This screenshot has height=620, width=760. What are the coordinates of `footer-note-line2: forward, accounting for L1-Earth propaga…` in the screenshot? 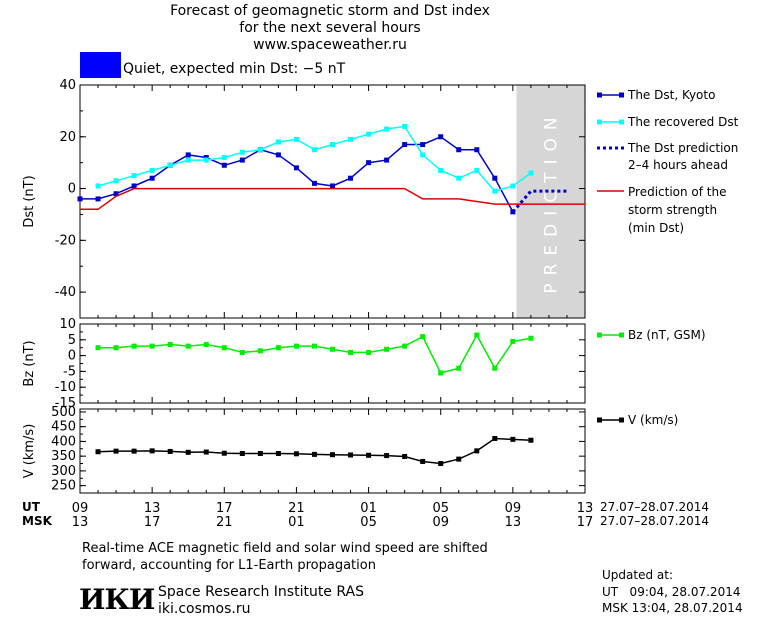 It's located at (229, 565).